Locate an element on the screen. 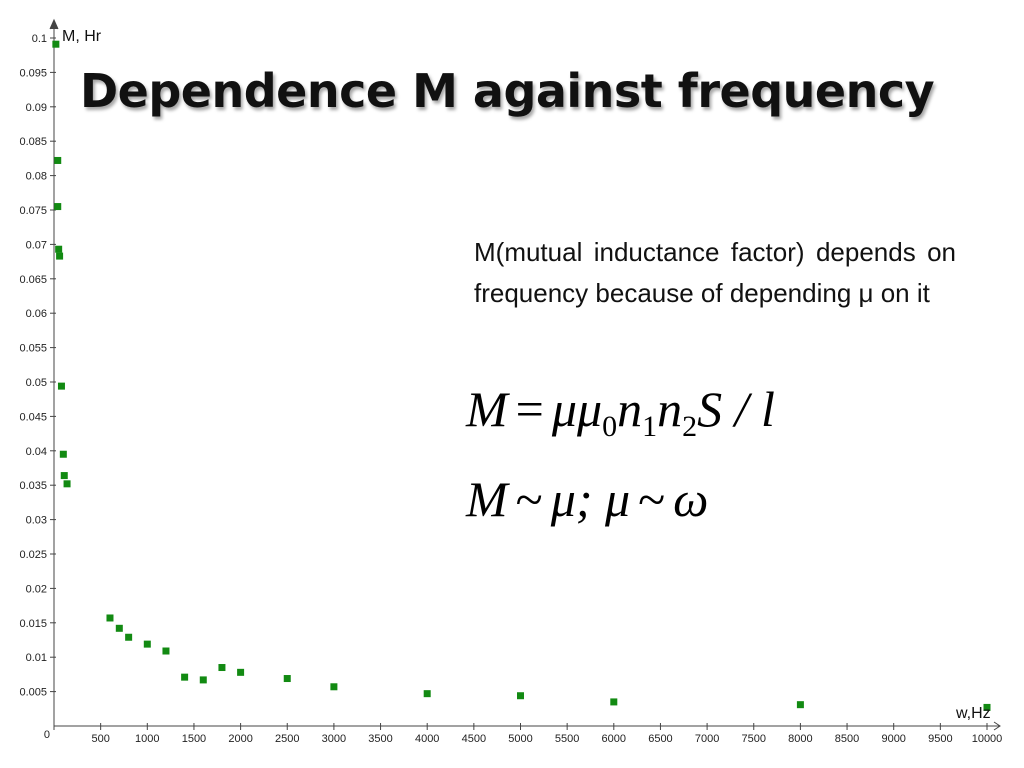 This screenshot has width=1024, height=768. x-tick-label: 8000 is located at coordinates (800, 739).